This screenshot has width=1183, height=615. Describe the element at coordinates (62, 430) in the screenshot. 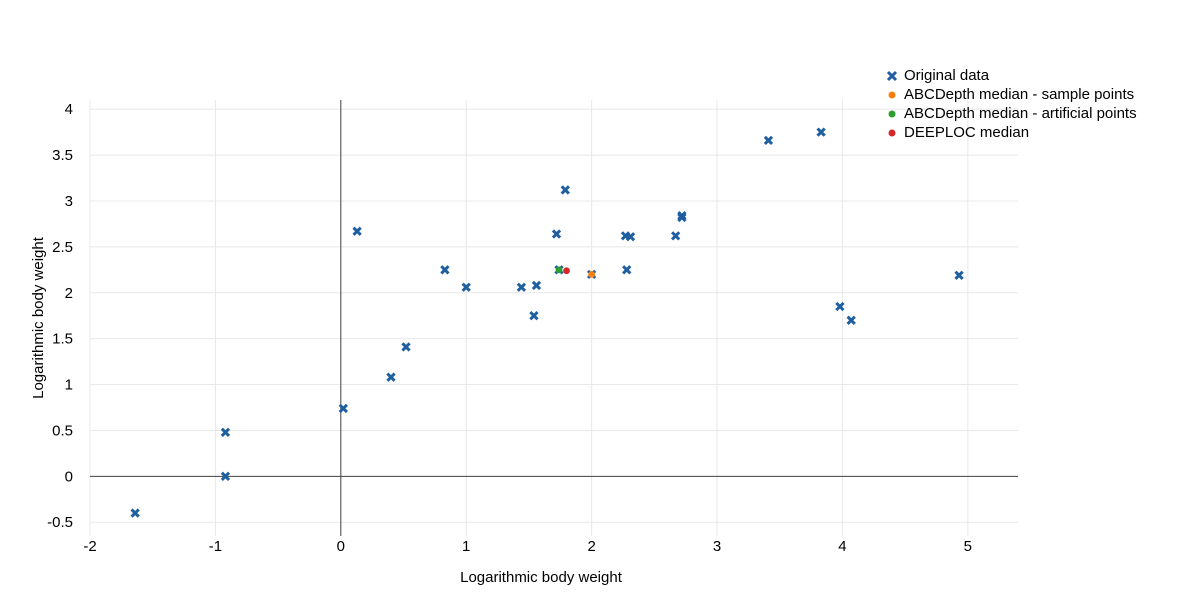

I see `y-tick-label: 0.5` at that location.